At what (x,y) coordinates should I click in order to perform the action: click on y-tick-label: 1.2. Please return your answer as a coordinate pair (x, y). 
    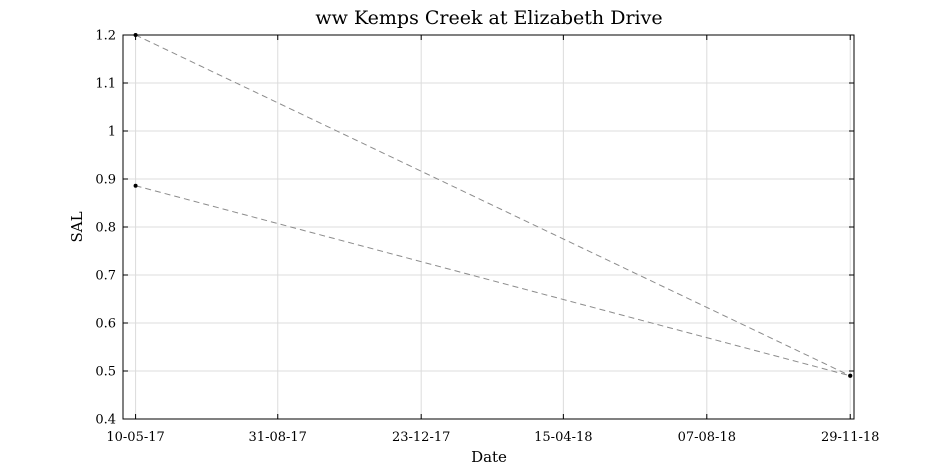
    Looking at the image, I should click on (105, 36).